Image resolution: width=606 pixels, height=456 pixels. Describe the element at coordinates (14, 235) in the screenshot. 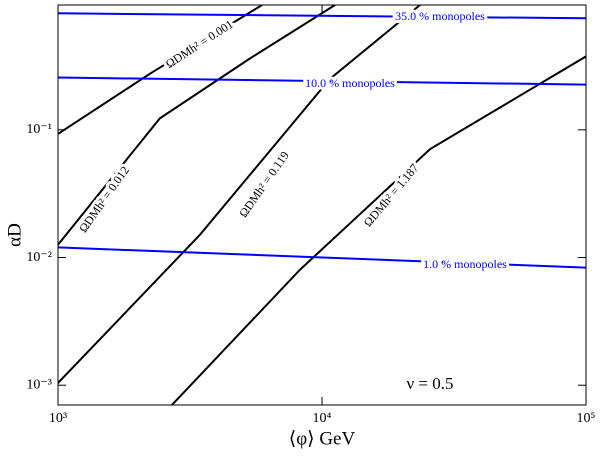

I see `y-axis-label: αD` at that location.